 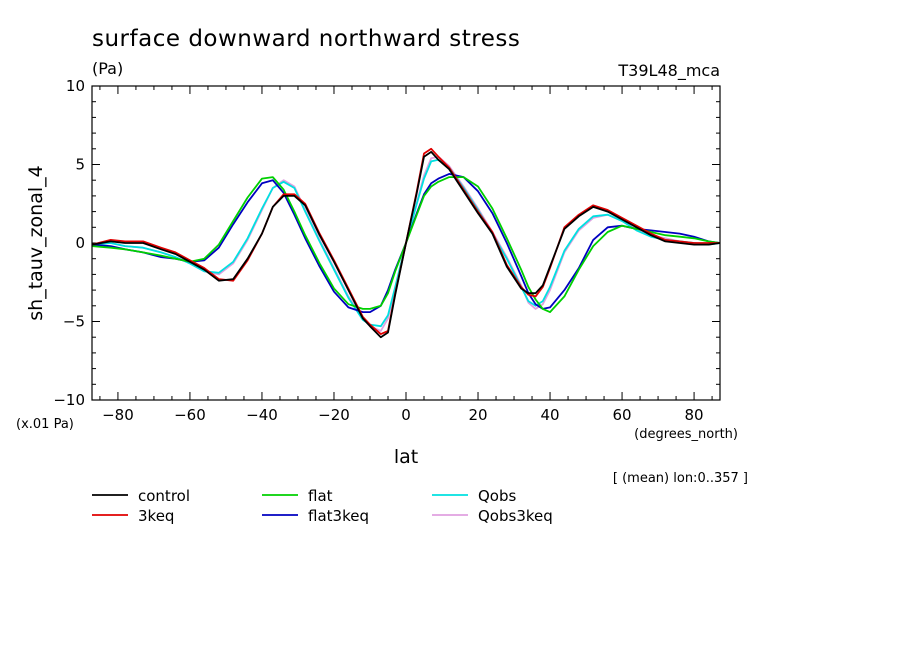 I want to click on x-tick-label: −20, so click(x=334, y=415).